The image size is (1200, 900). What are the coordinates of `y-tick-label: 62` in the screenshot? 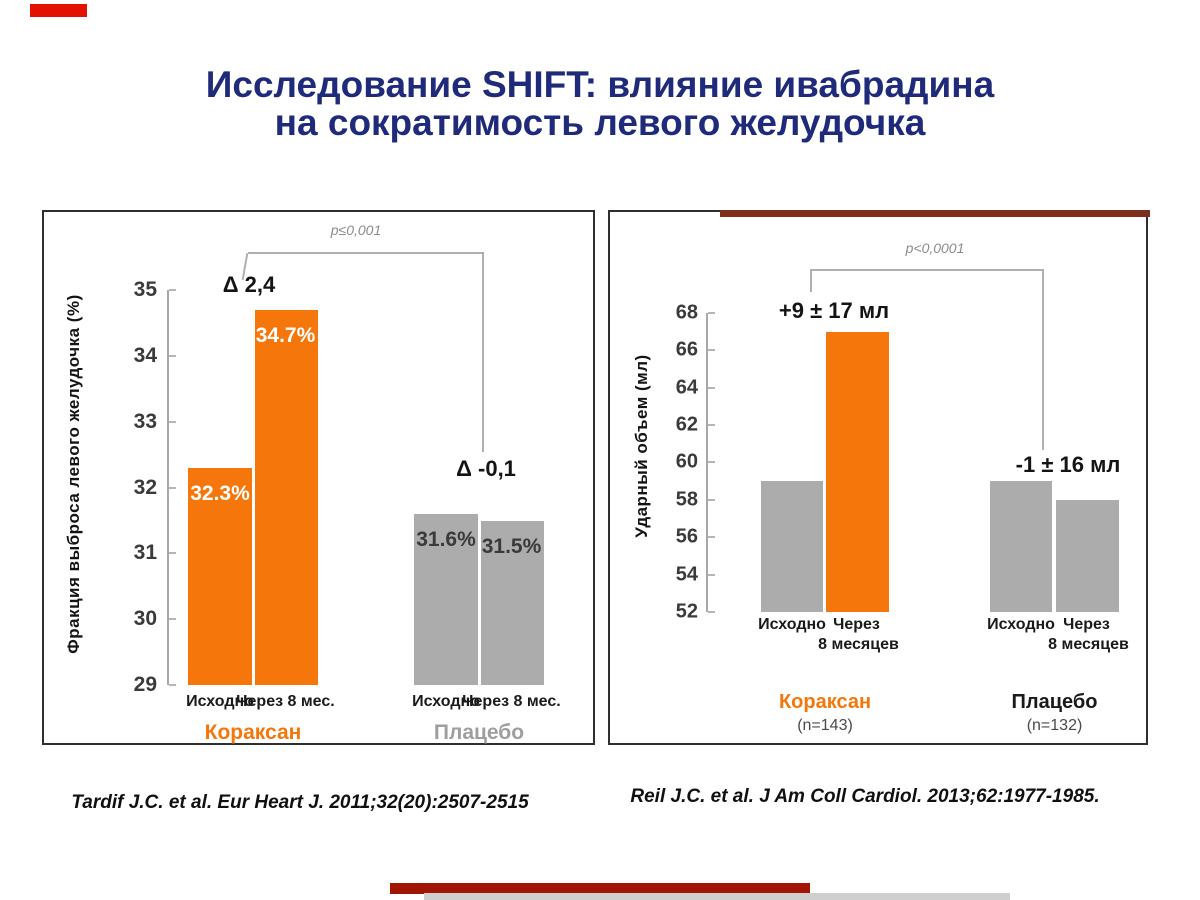 It's located at (686, 424).